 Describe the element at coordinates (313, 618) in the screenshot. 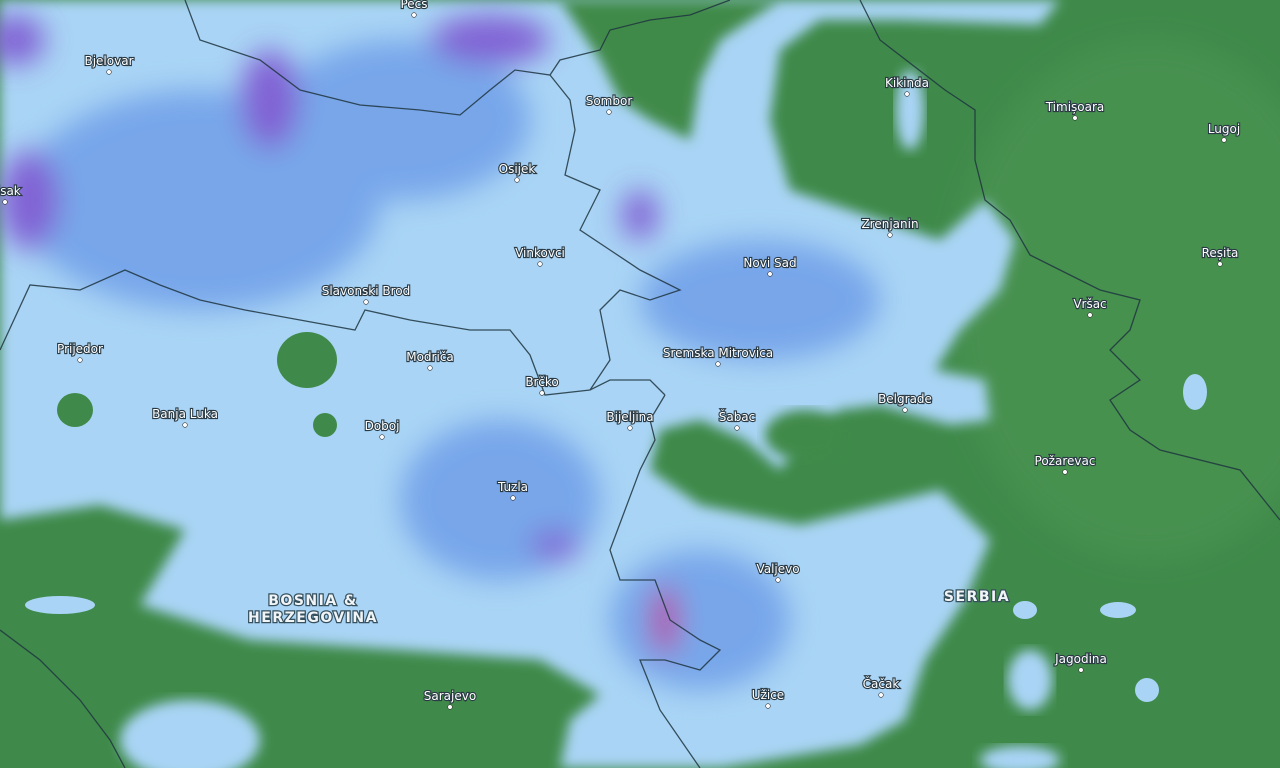

I see `country-label-bosnia-line2: HERZEGOVINA` at that location.